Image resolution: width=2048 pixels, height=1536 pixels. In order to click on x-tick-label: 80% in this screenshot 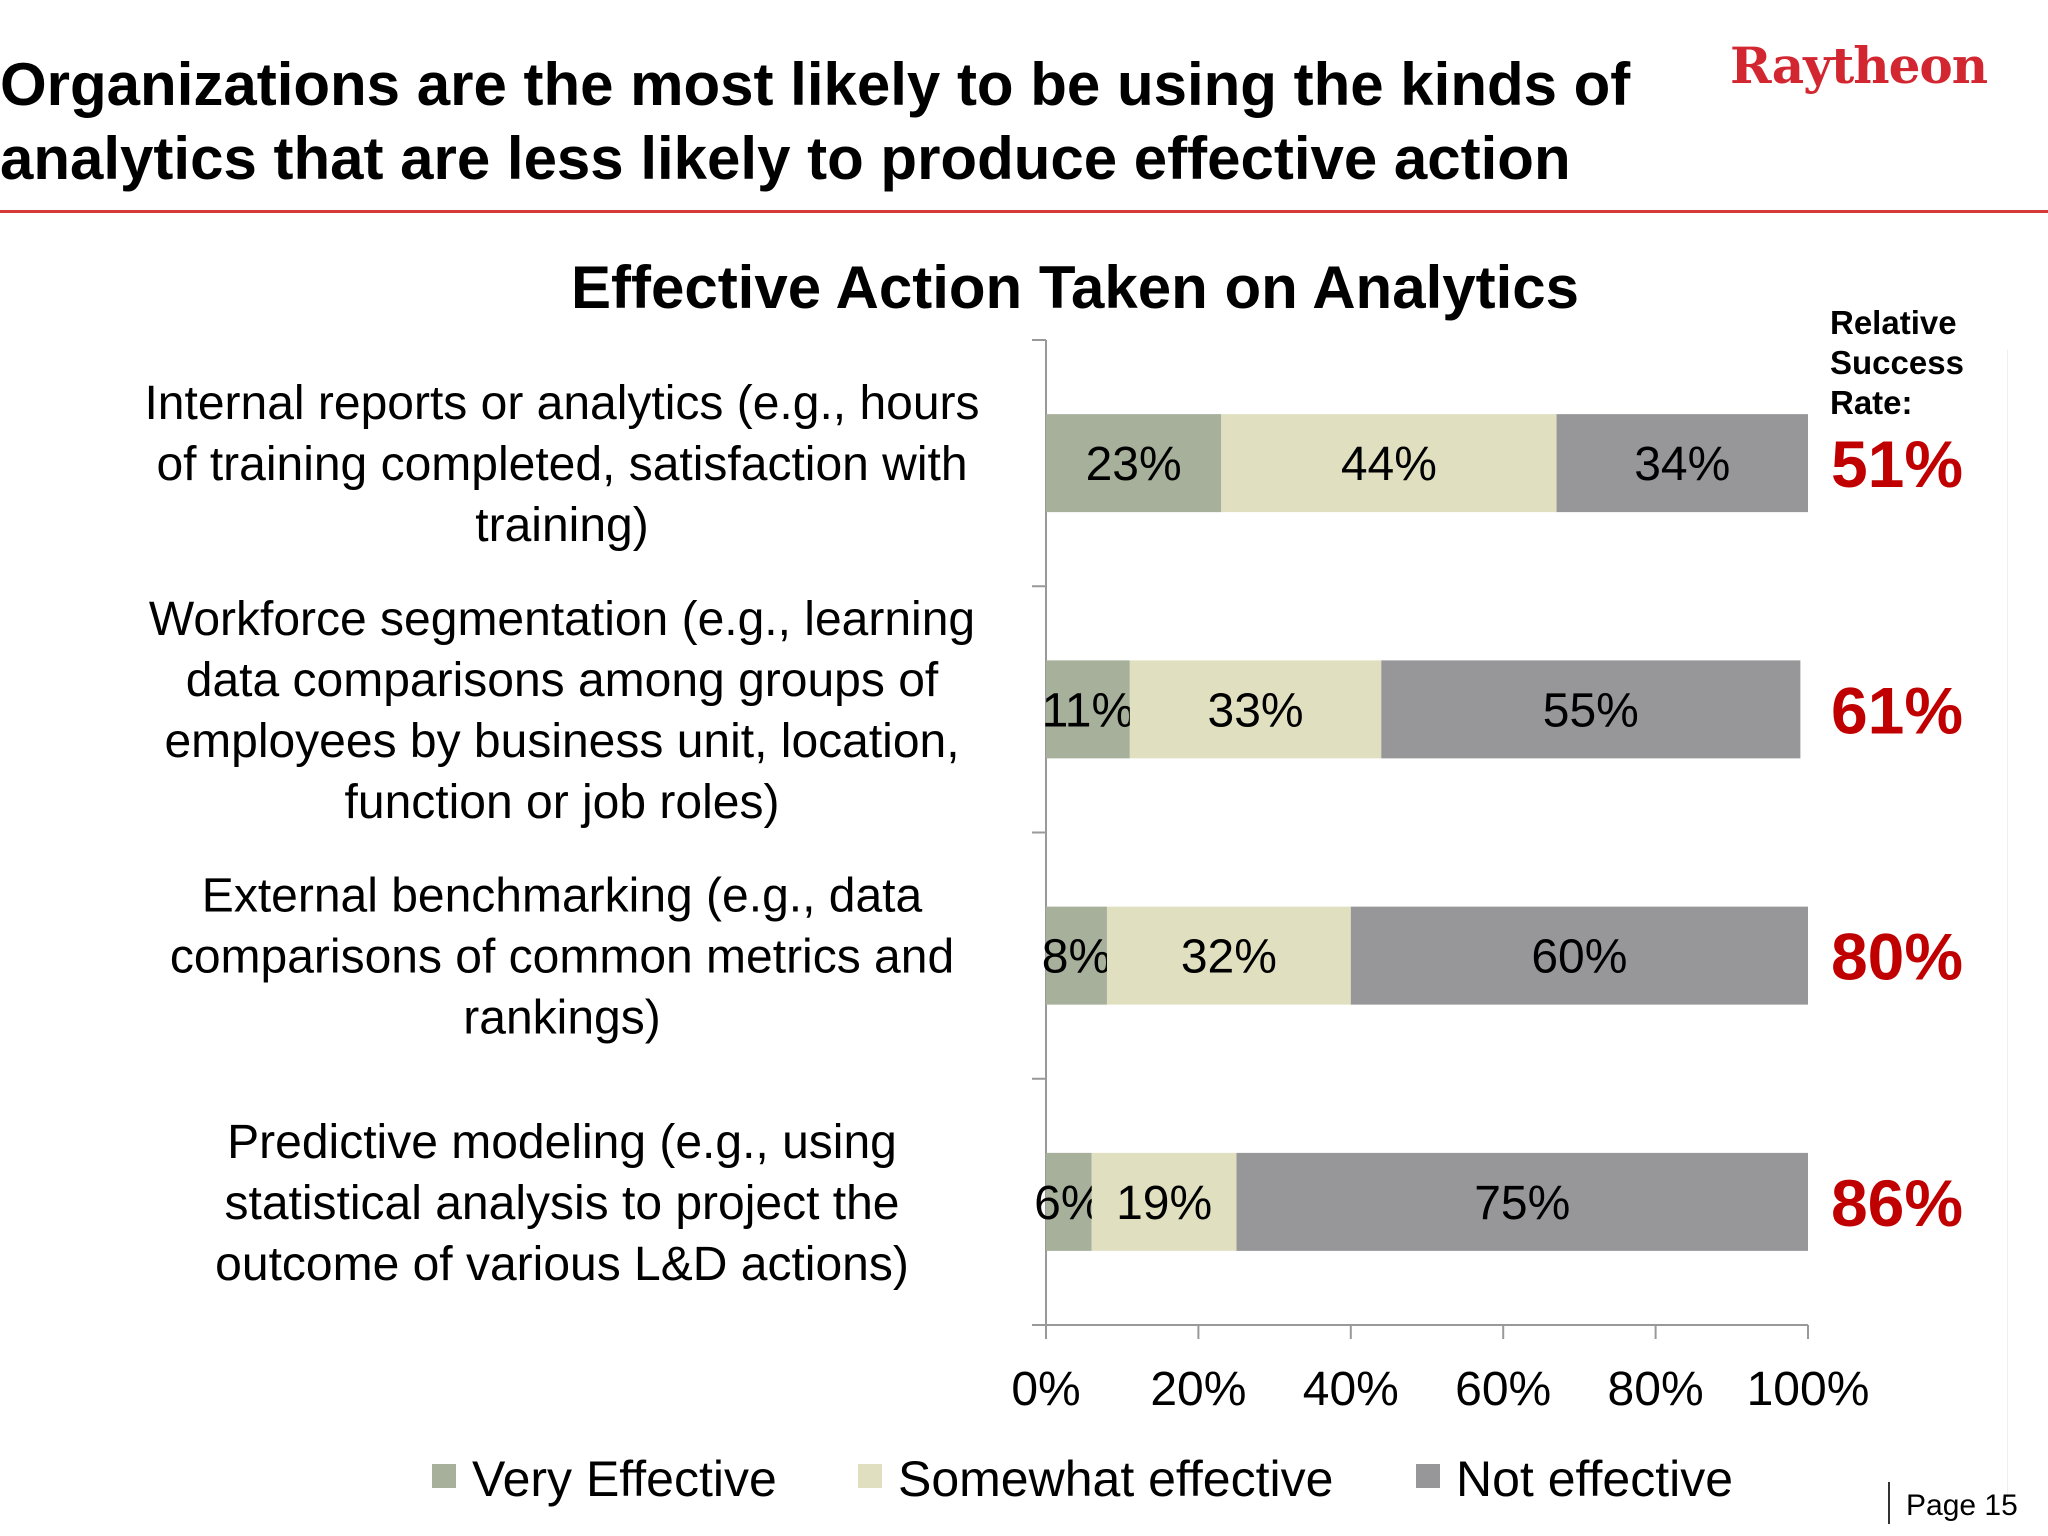, I will do `click(1656, 1389)`.